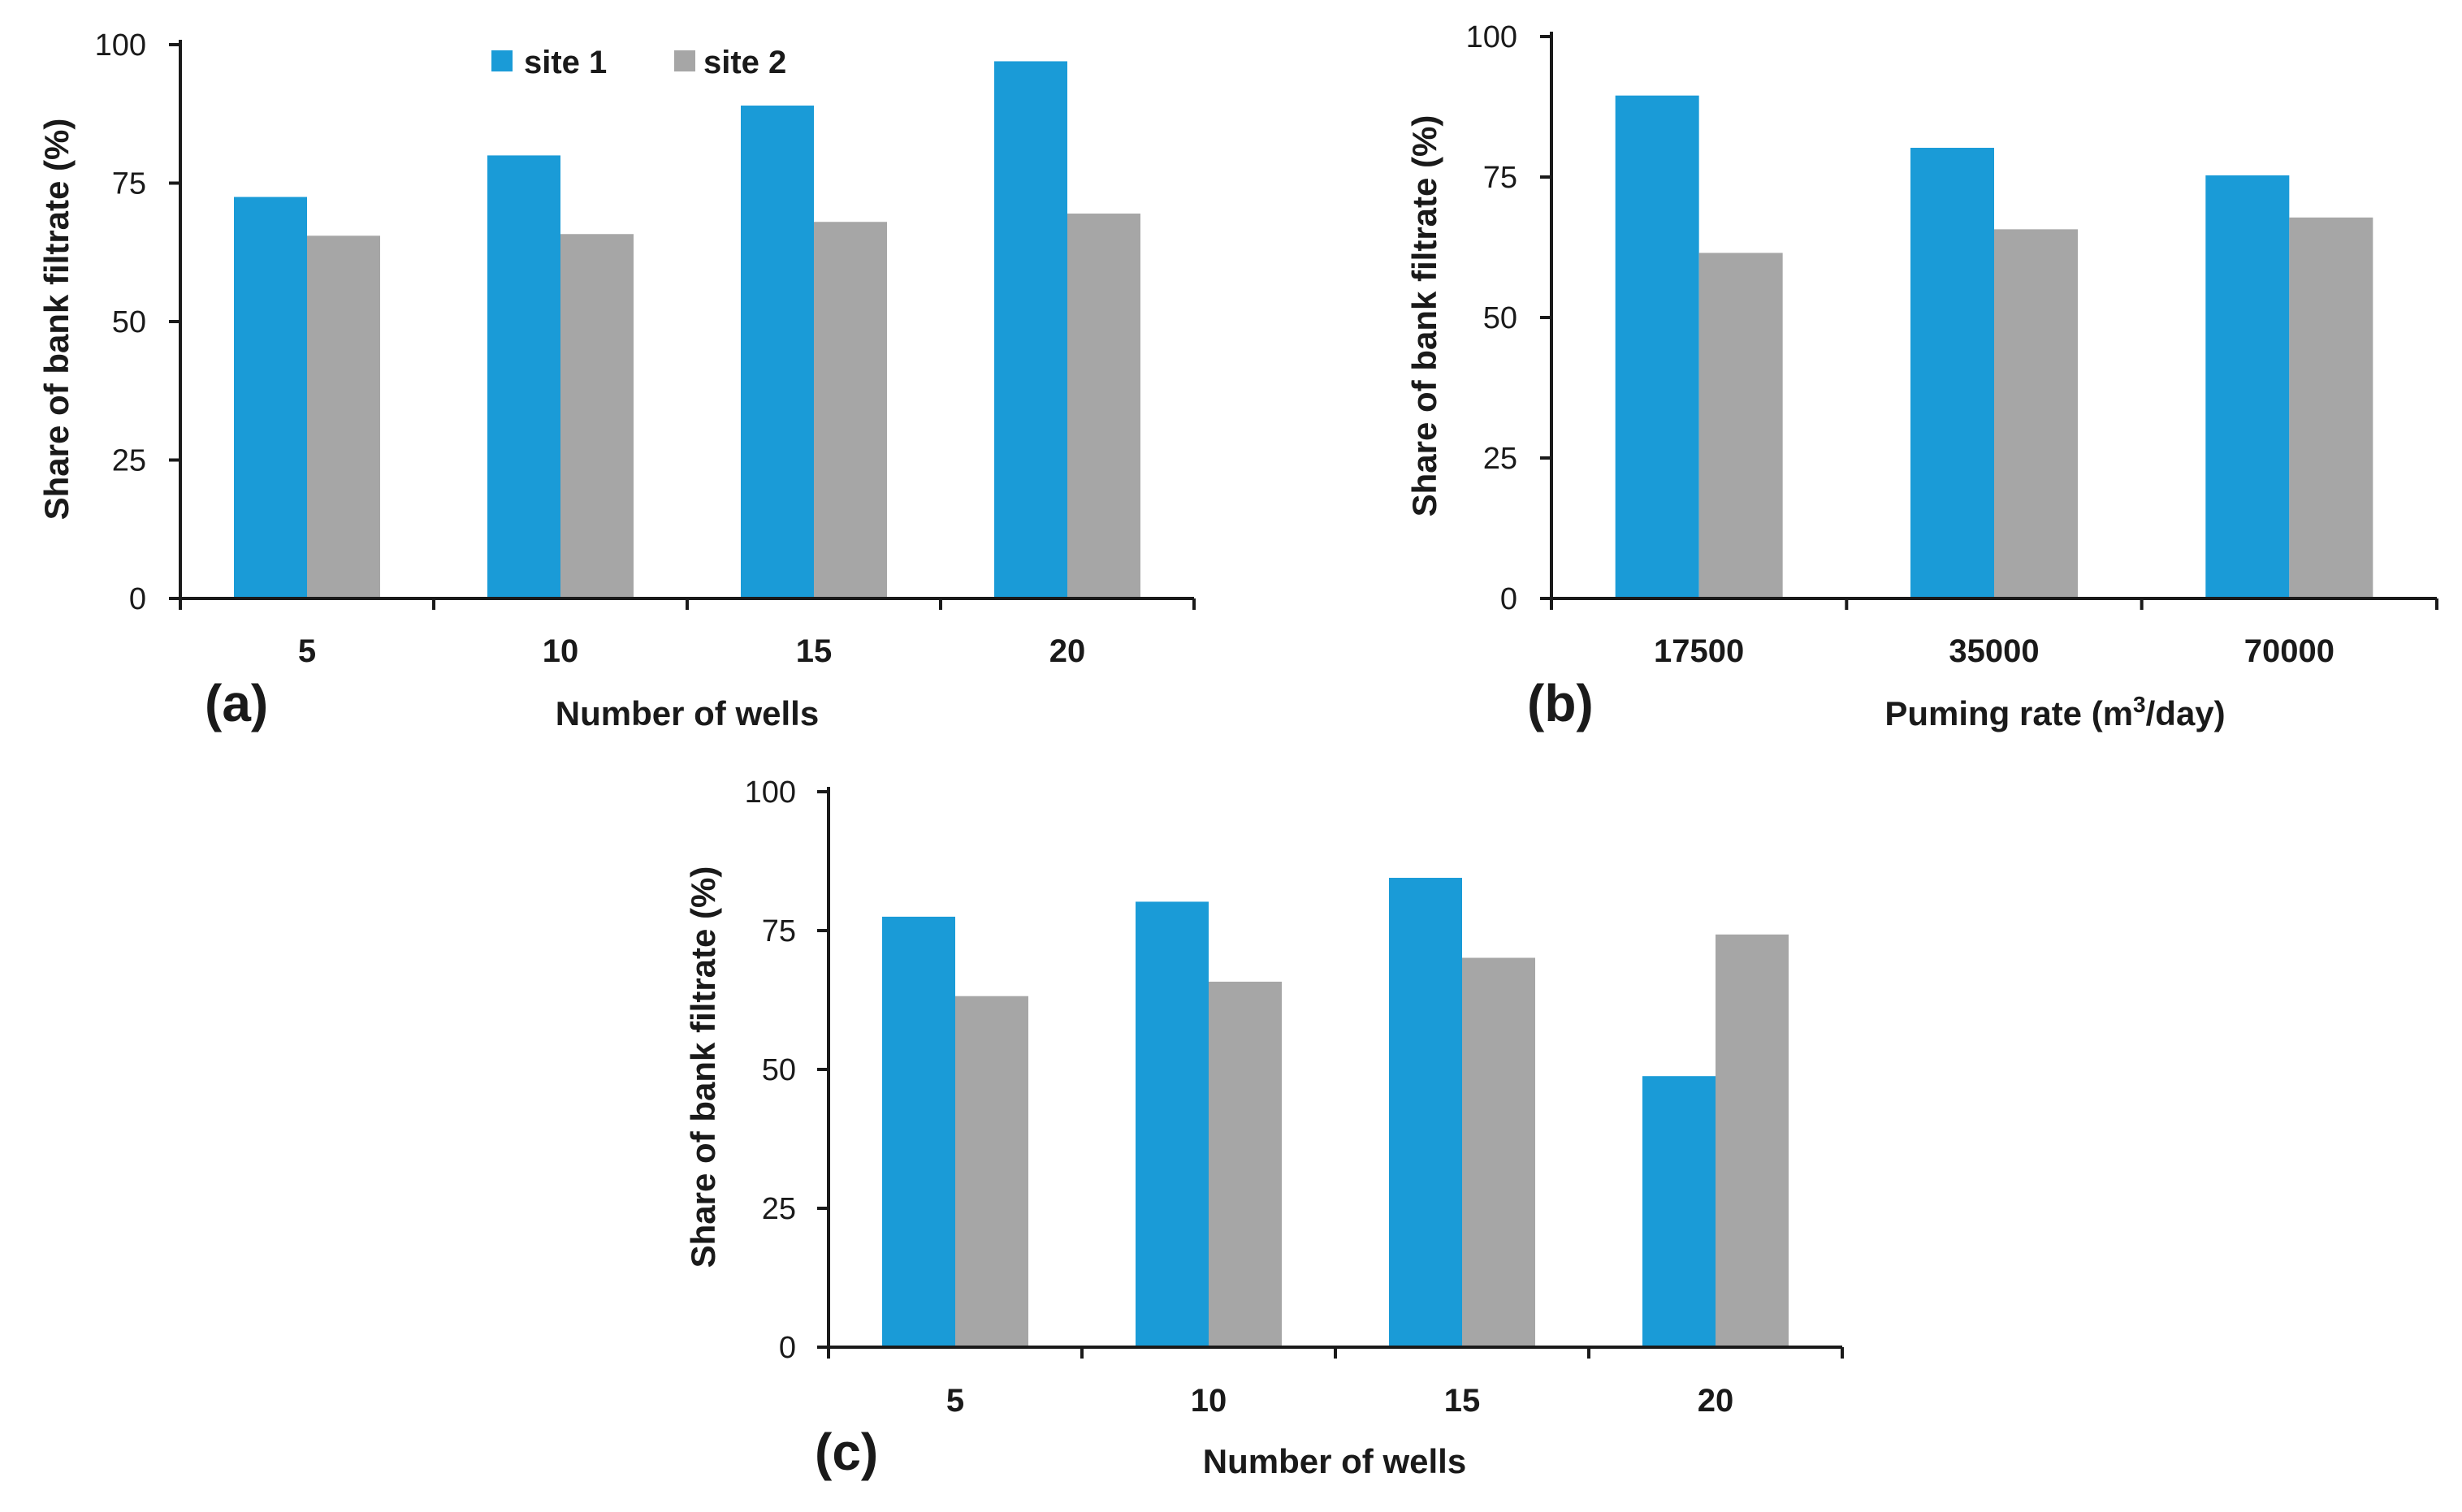 Image resolution: width=2462 pixels, height=1512 pixels. Describe the element at coordinates (955, 1401) in the screenshot. I see `x-category-label-c-5: 5` at that location.